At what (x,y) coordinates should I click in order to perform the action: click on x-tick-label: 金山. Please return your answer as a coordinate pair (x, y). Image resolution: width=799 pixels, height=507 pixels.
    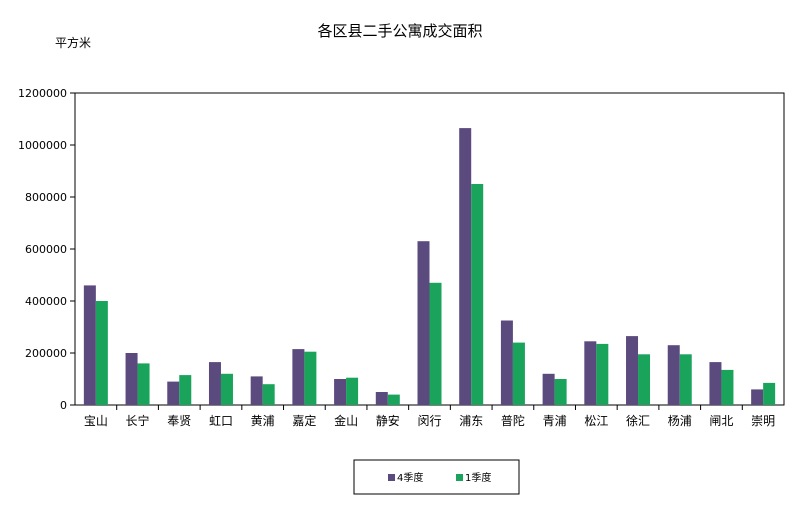
    Looking at the image, I should click on (346, 420).